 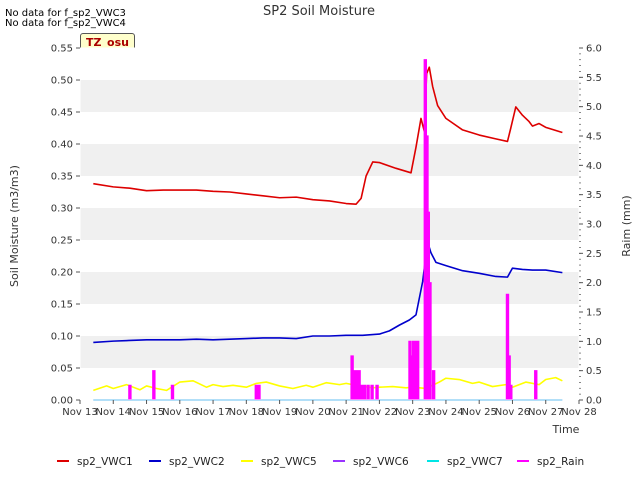 What do you see at coordinates (545, 412) in the screenshot?
I see `x-tick-label: Nov 27` at bounding box center [545, 412].